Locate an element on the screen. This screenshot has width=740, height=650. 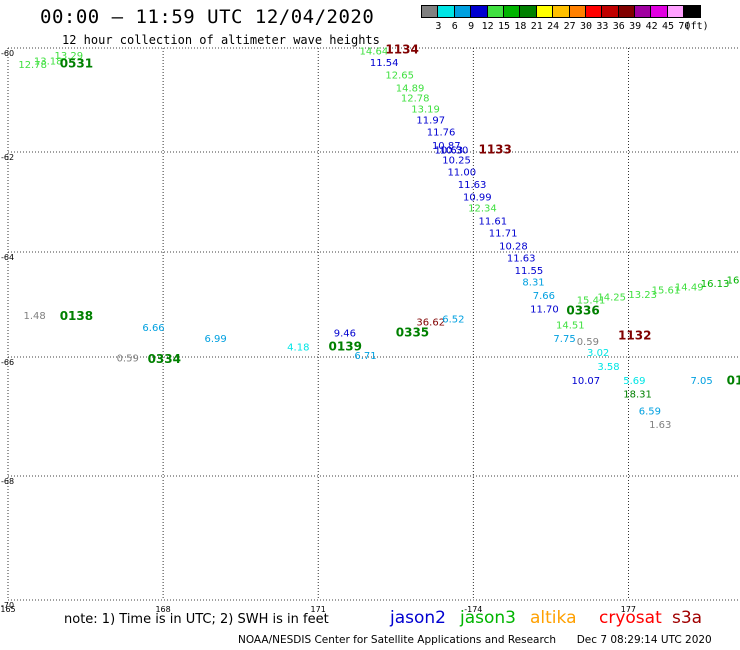
colorbar-label: 6 is located at coordinates (454, 26).